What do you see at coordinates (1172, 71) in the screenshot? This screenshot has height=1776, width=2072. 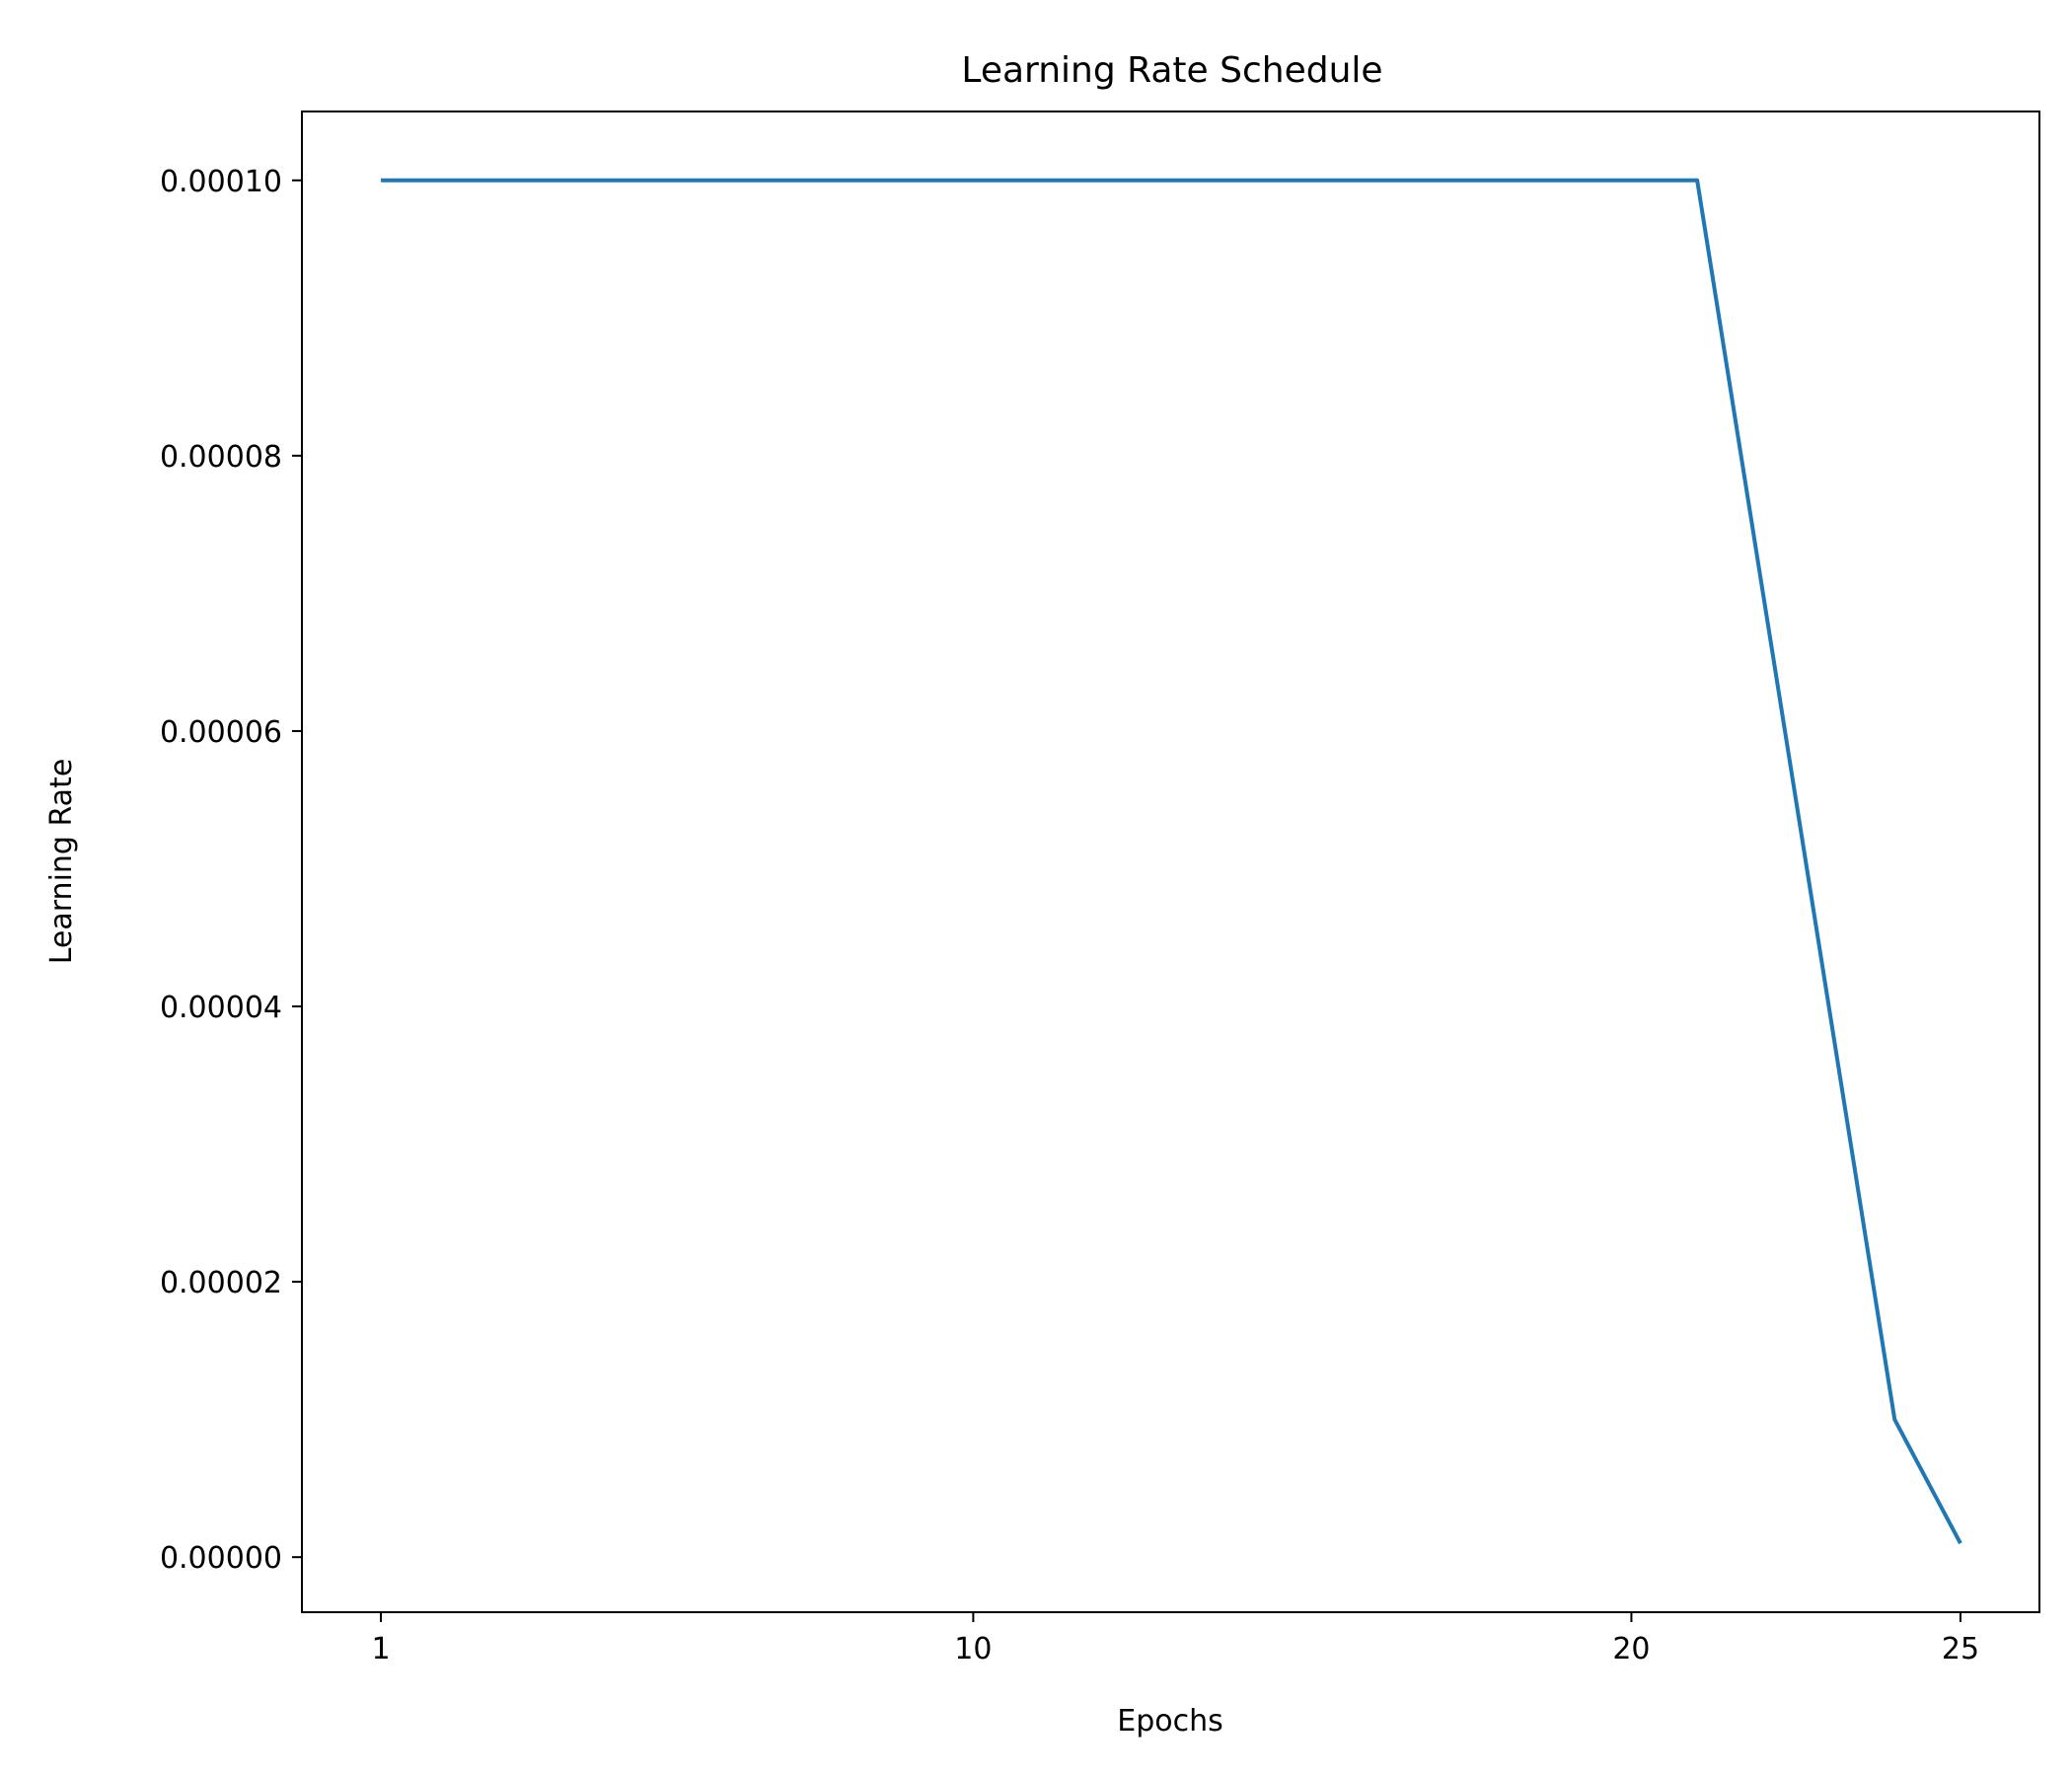 I see `chart-title: Learning Rate Schedule` at bounding box center [1172, 71].